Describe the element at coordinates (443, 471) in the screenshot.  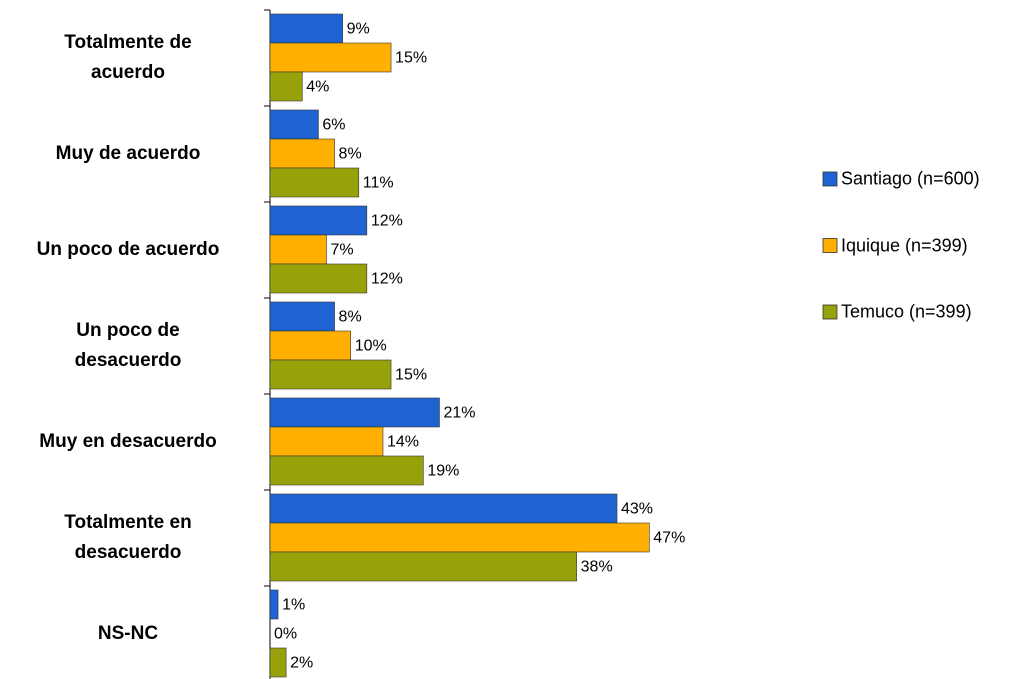
I see `value-label: 19%` at that location.